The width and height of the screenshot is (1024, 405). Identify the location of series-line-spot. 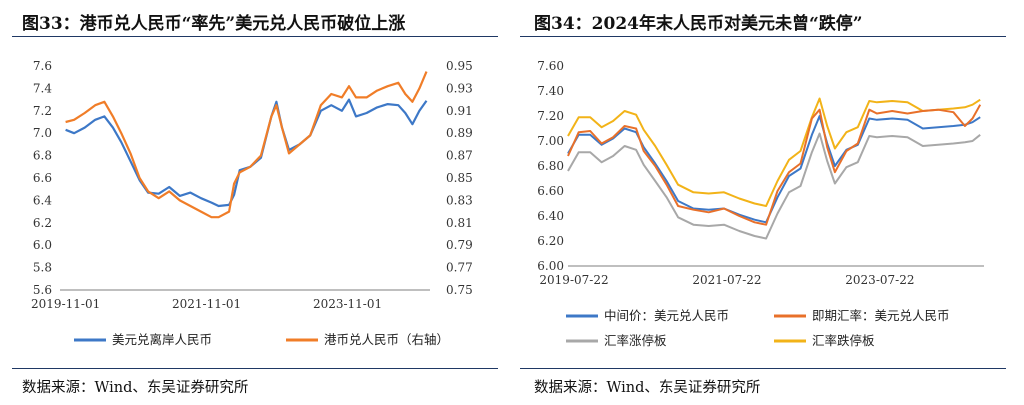
(774, 165).